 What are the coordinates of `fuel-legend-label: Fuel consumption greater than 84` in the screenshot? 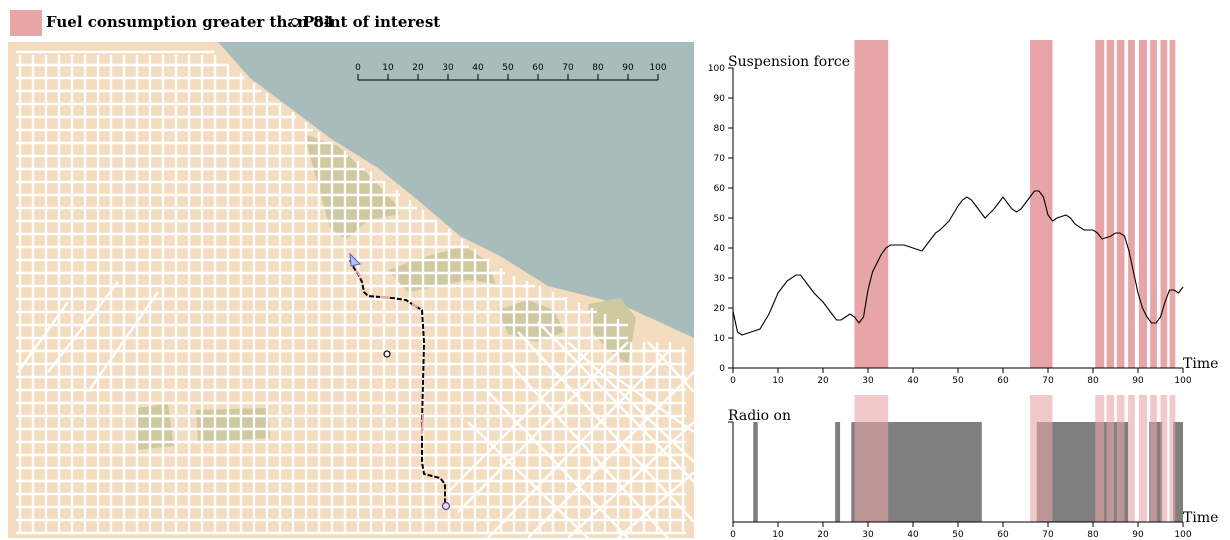 It's located at (190, 22).